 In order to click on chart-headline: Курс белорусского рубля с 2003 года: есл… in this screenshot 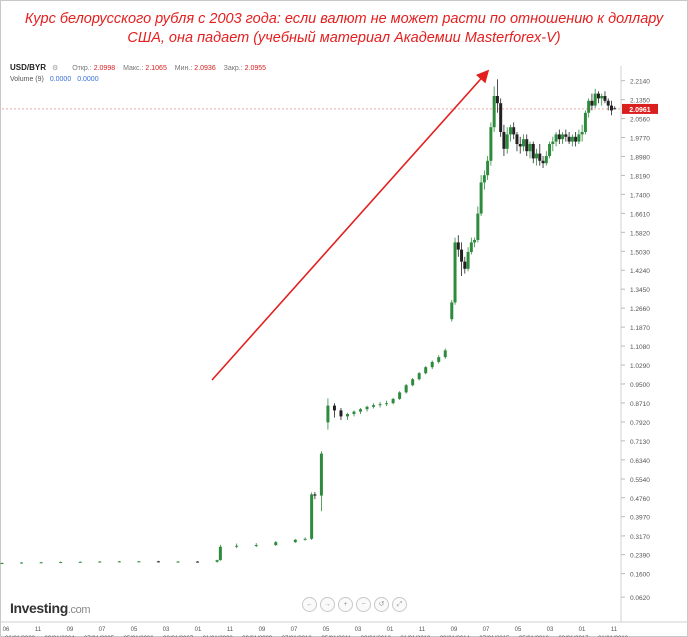, I will do `click(344, 29)`.